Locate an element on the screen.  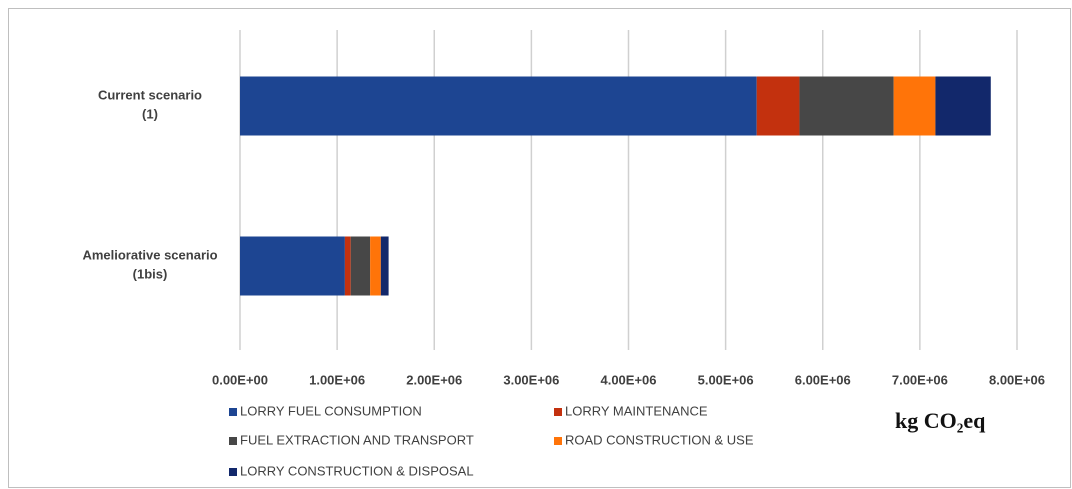
x-tick-label: 3.00E+06 is located at coordinates (531, 379).